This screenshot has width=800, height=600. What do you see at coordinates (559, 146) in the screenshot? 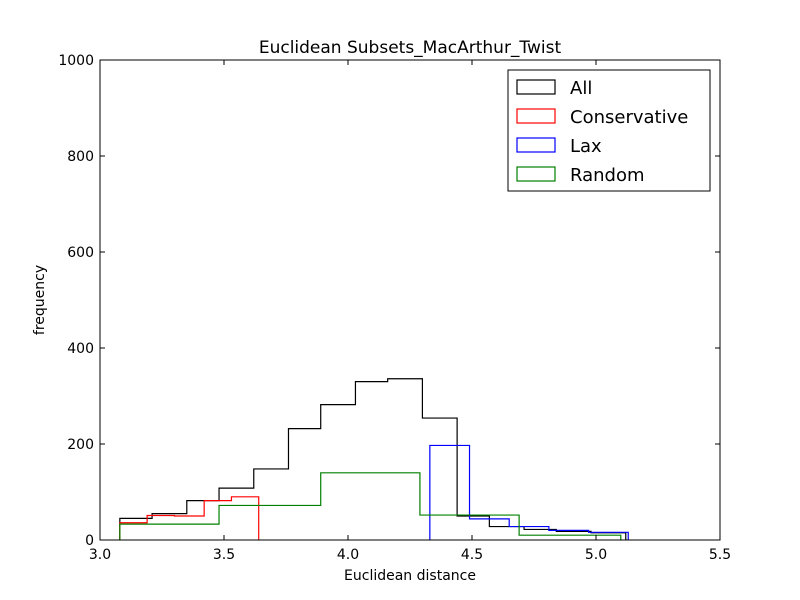
I see `legend-entry-lax: Lax` at bounding box center [559, 146].